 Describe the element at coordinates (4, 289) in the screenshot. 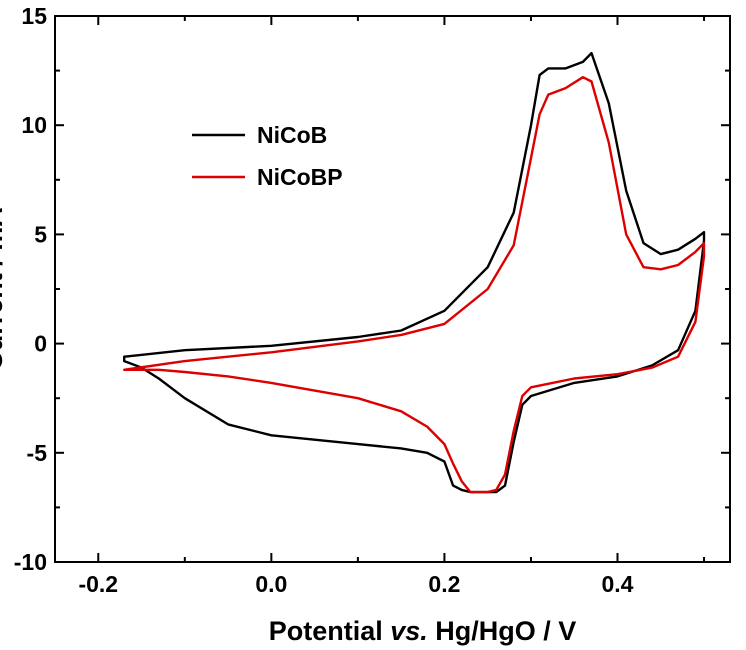

I see `y-axis-title: Current / mA` at that location.